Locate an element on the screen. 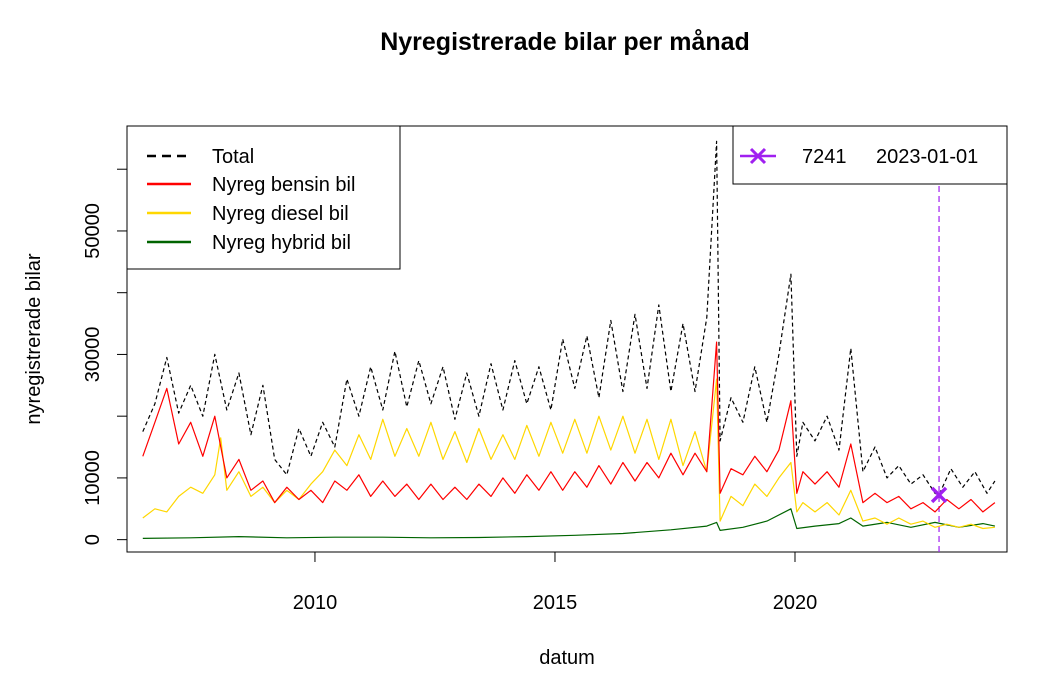  marker-legend-box is located at coordinates (870, 155).